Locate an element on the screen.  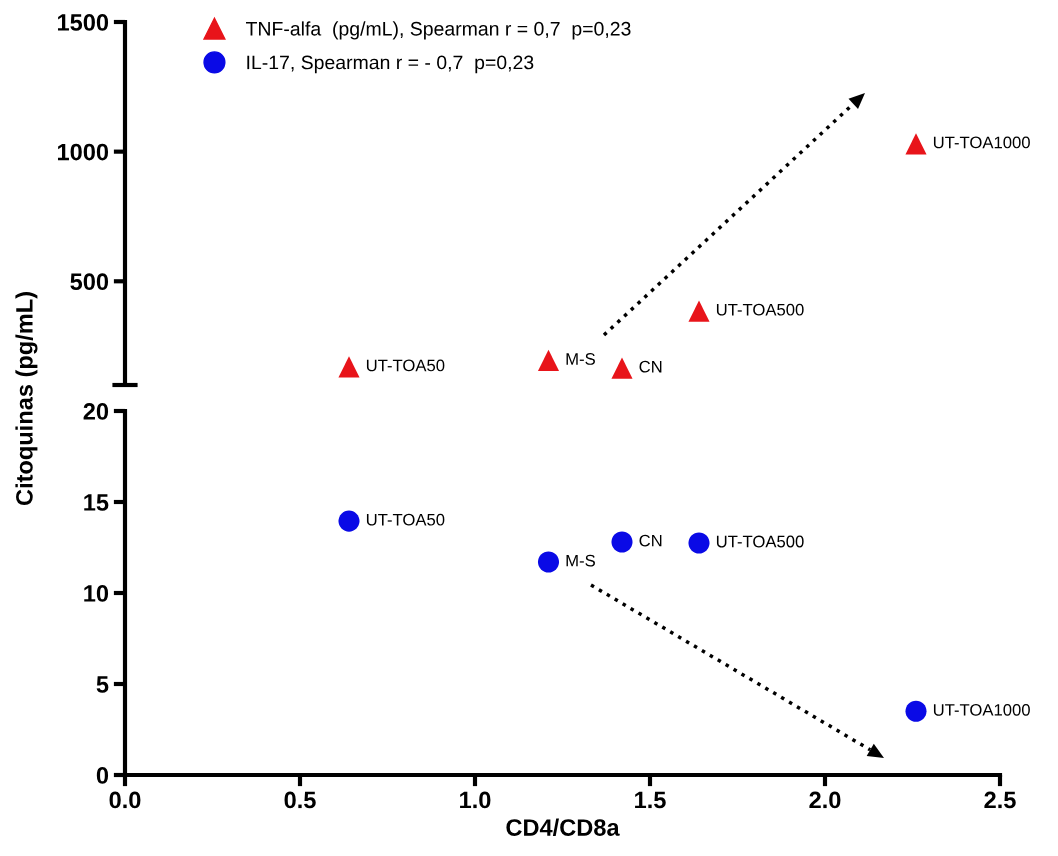
y-tick-label: 5 is located at coordinates (102, 684).